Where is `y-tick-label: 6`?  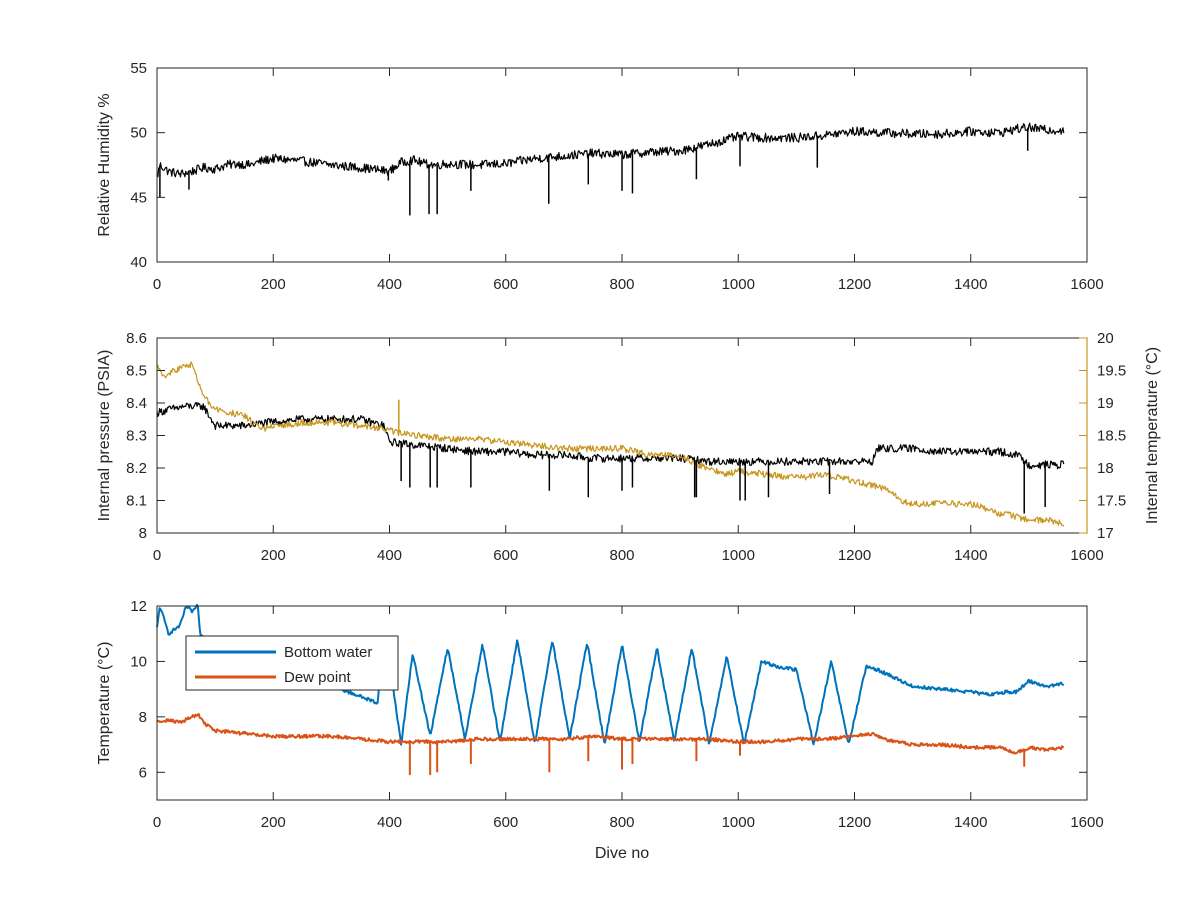
y-tick-label: 6 is located at coordinates (143, 772).